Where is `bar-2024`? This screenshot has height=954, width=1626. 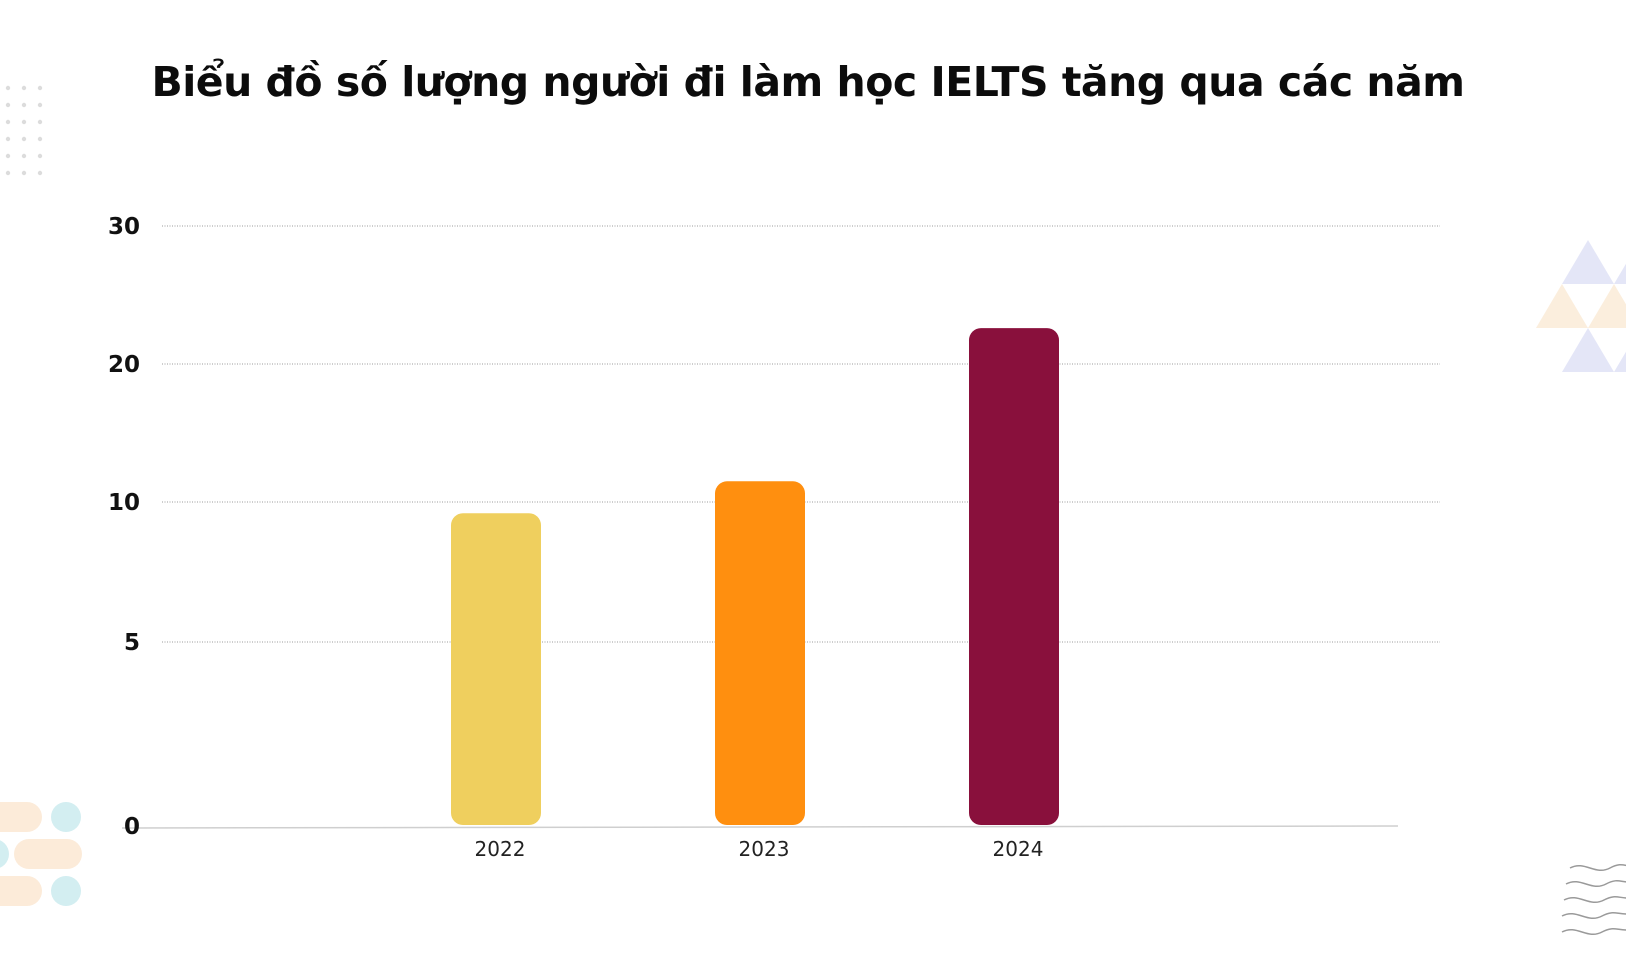 bar-2024 is located at coordinates (1014, 576).